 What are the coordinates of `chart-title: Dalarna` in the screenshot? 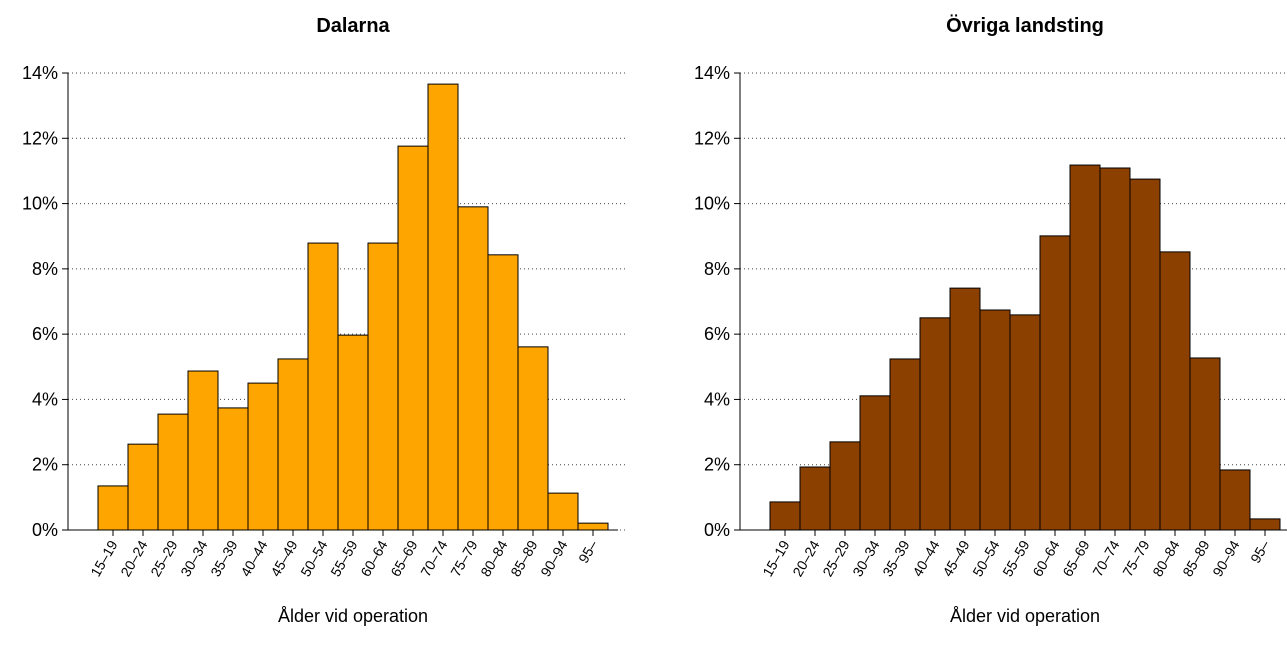 It's located at (353, 26).